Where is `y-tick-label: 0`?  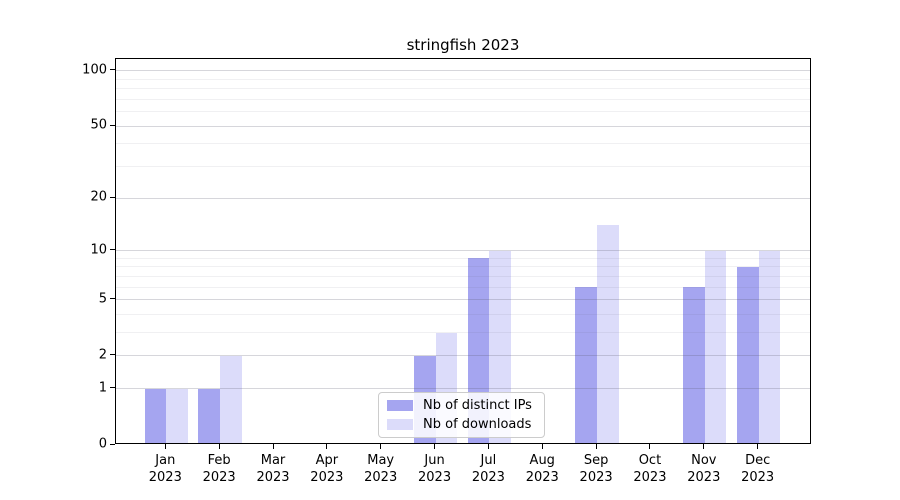 y-tick-label: 0 is located at coordinates (102, 444).